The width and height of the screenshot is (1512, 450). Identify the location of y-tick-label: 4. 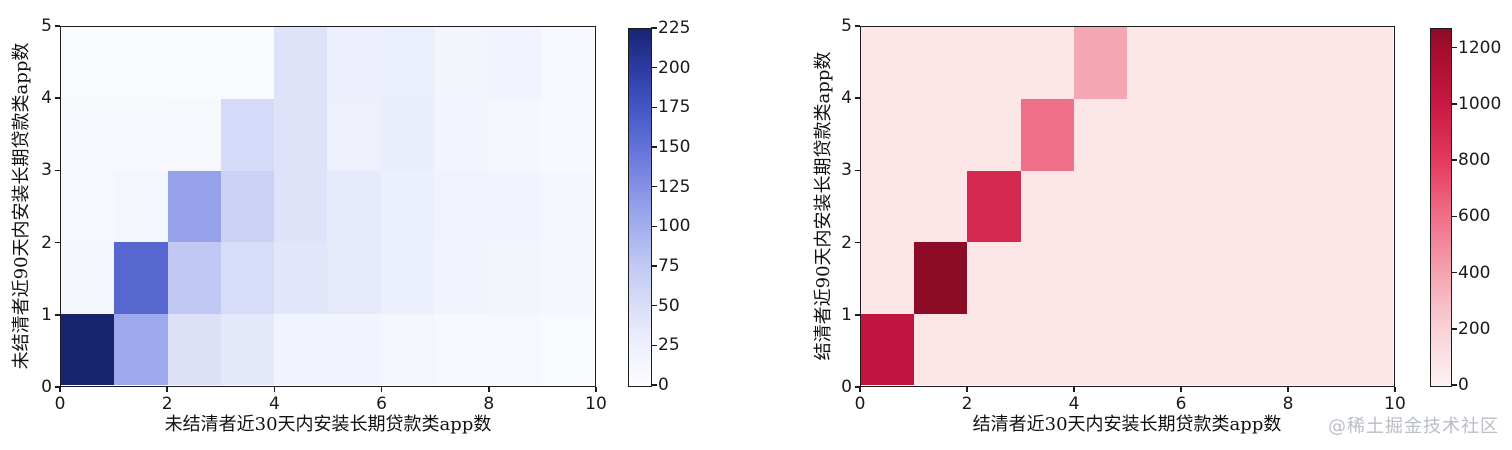
(46, 98).